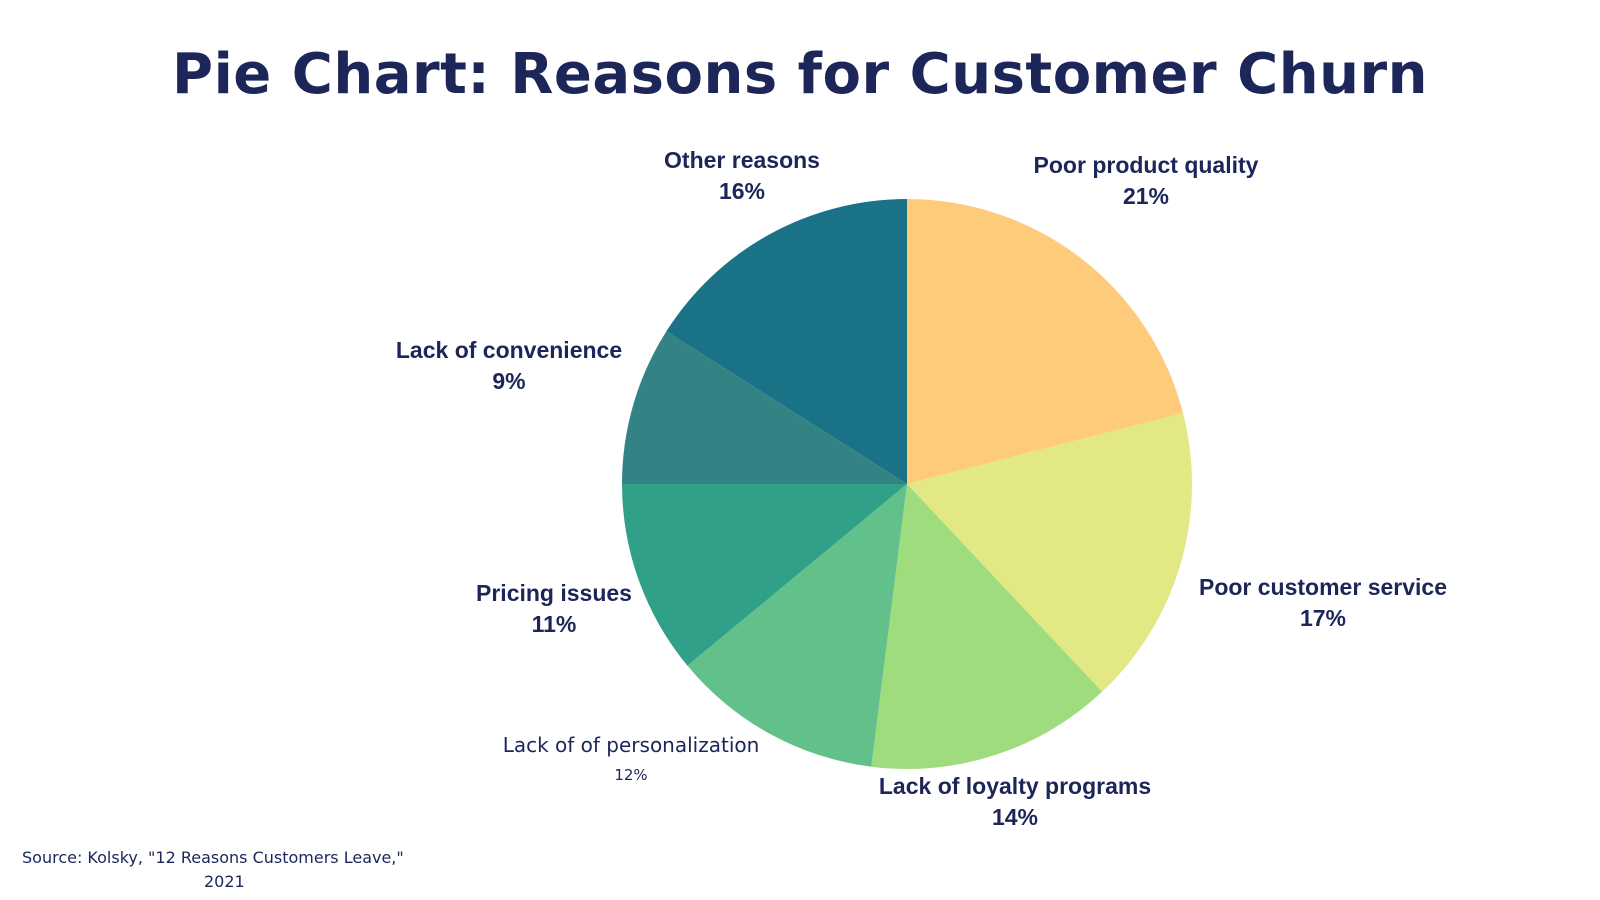 The image size is (1600, 900). Describe the element at coordinates (1015, 786) in the screenshot. I see `slice-label: Lack of loyalty programs` at that location.